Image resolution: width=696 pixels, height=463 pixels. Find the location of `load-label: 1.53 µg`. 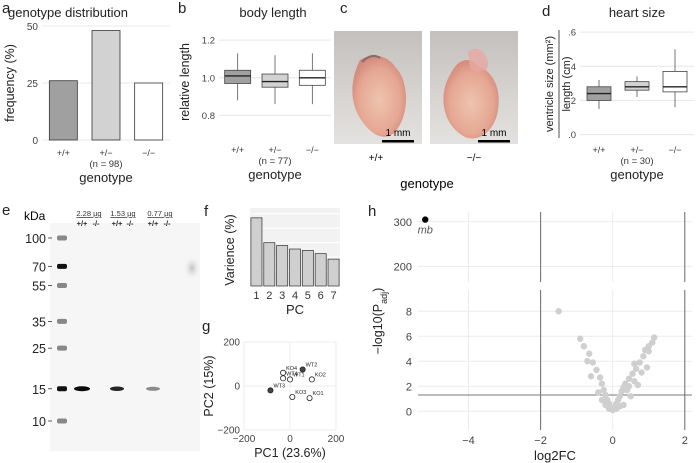

load-label: 1.53 µg is located at coordinates (122, 213).